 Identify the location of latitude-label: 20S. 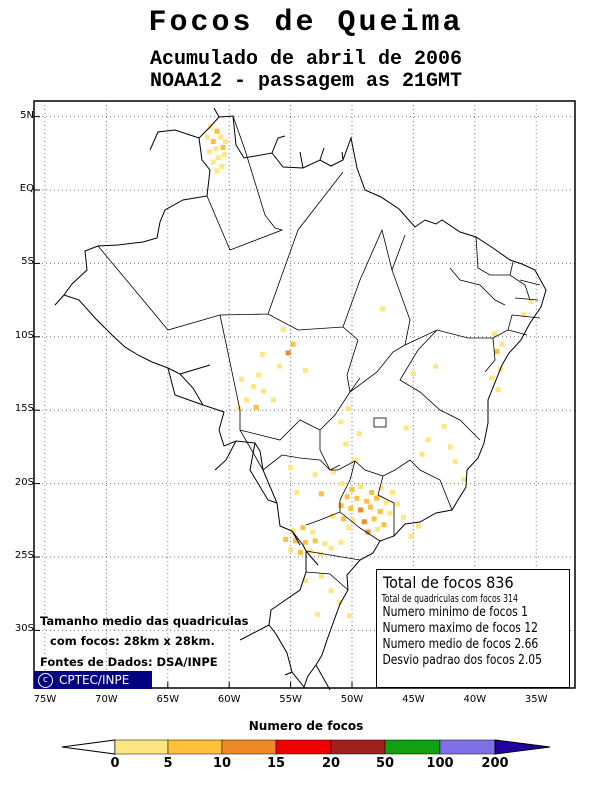
(24, 482).